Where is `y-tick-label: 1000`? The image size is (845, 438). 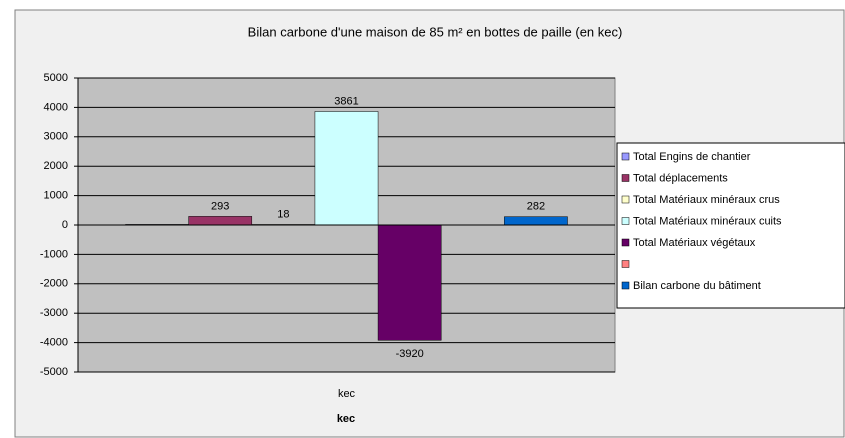 y-tick-label: 1000 is located at coordinates (56, 196).